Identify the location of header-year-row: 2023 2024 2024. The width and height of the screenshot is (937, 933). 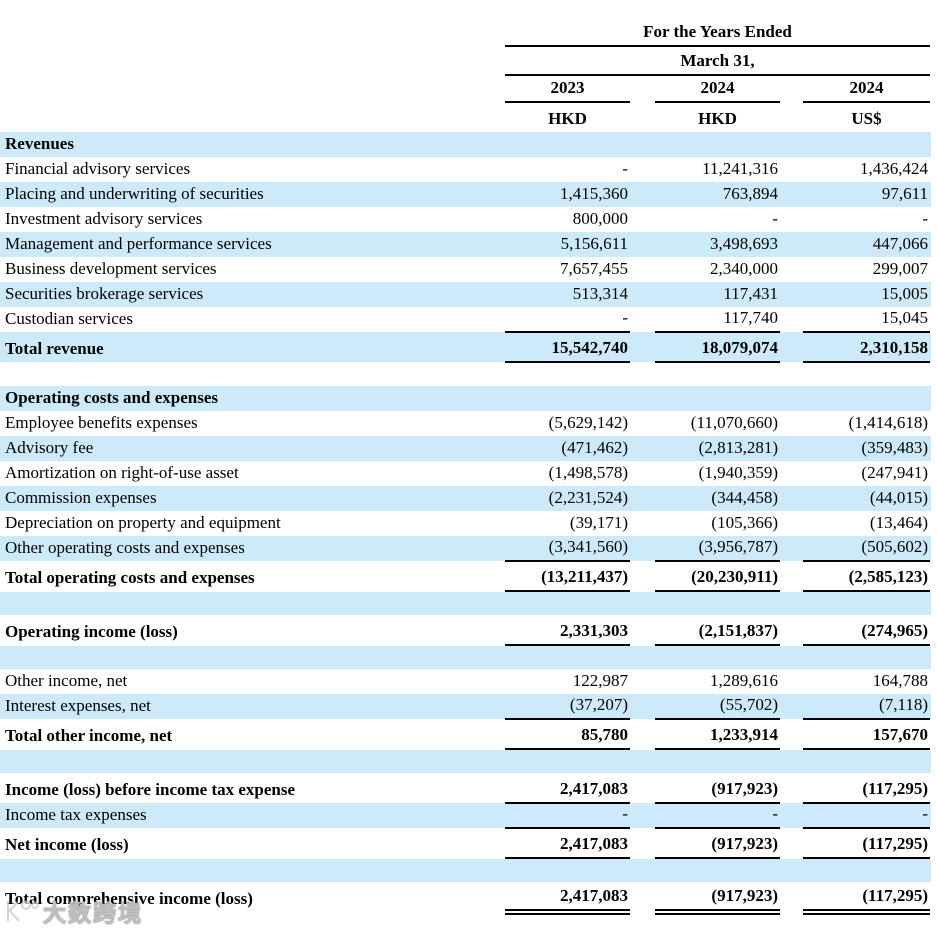
(465, 89).